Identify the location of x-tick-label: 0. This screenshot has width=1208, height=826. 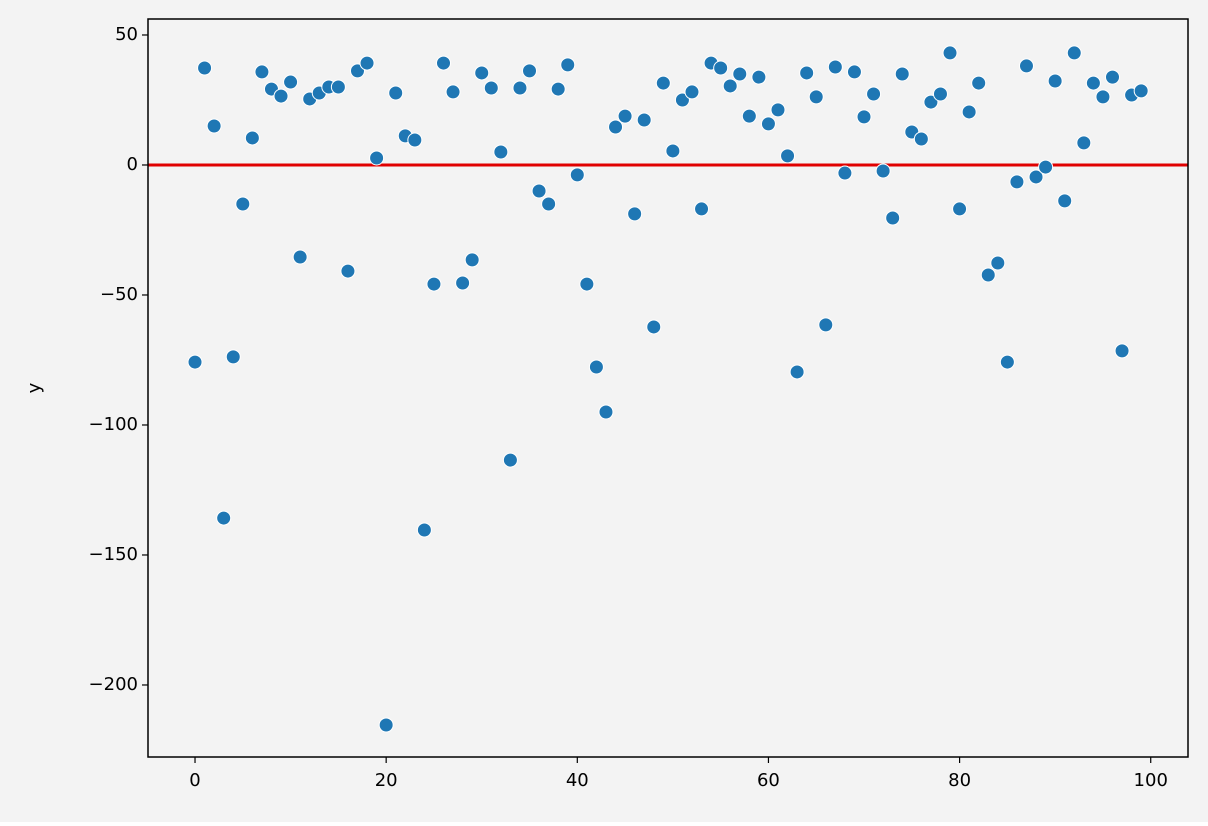
(194, 780).